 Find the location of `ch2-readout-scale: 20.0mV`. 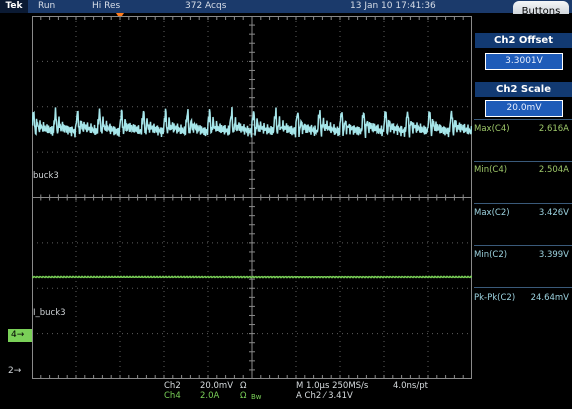

ch2-readout-scale: 20.0mV is located at coordinates (217, 386).